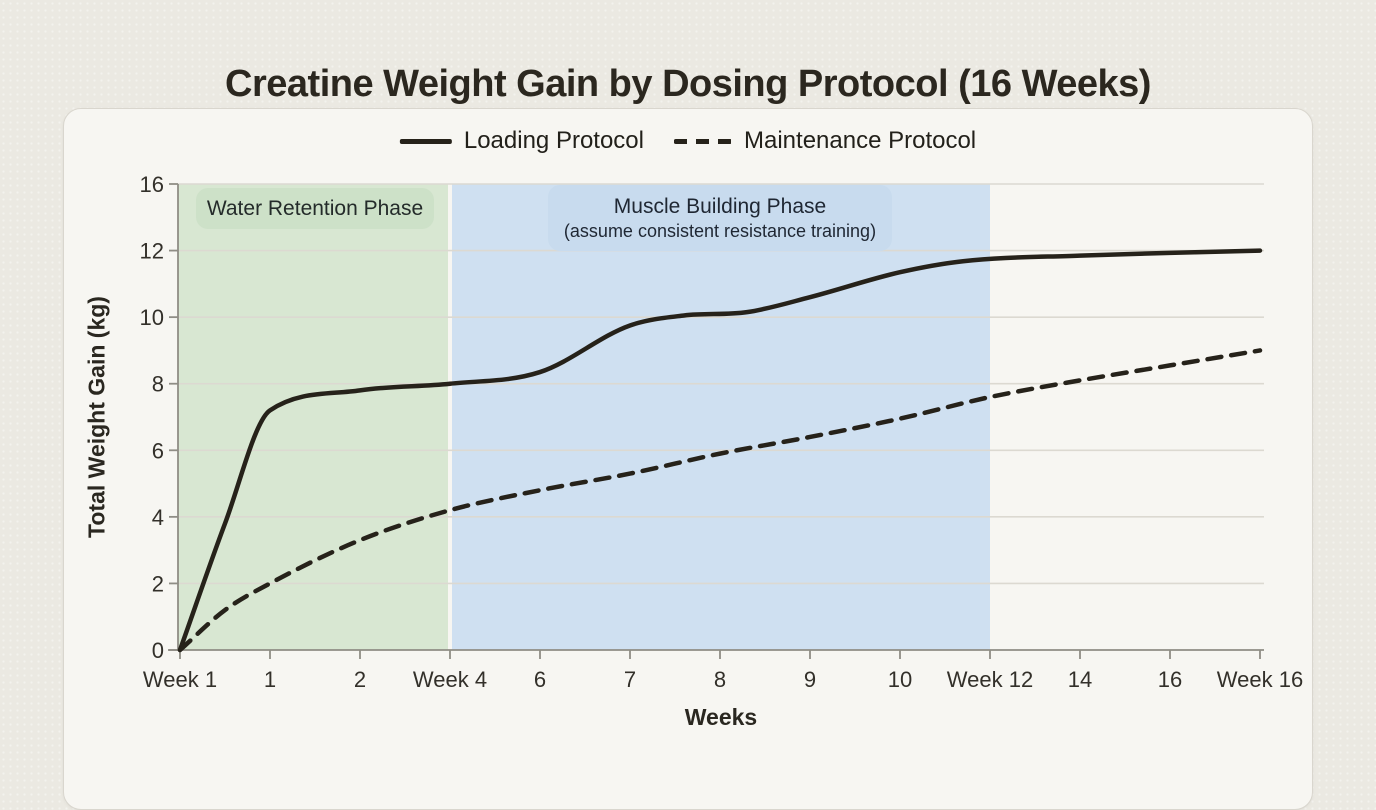 This screenshot has width=1376, height=810. Describe the element at coordinates (721, 717) in the screenshot. I see `x-axis-title: Weeks` at that location.